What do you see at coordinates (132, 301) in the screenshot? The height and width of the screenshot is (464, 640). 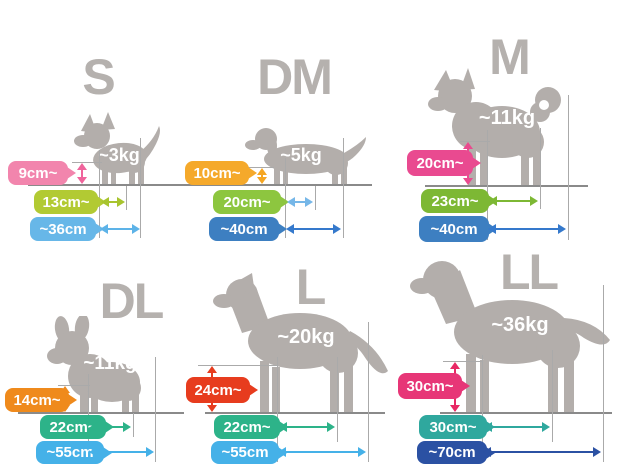 I see `size-title: DL` at bounding box center [132, 301].